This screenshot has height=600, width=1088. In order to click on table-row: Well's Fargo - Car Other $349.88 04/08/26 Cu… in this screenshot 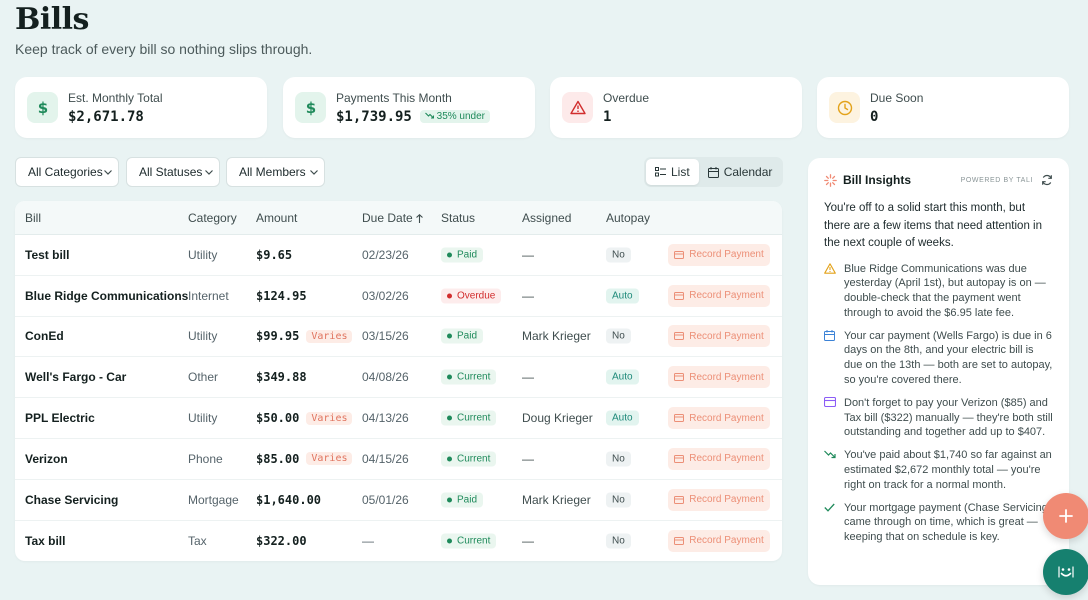, I will do `click(398, 378)`.